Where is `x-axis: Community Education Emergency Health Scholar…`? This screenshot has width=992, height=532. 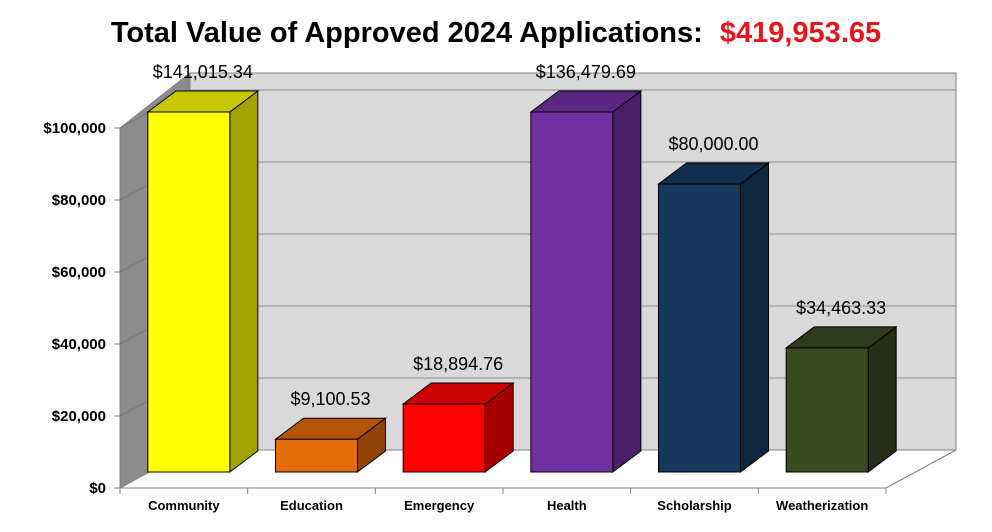
x-axis: Community Education Emergency Health Scholar… is located at coordinates (503, 500).